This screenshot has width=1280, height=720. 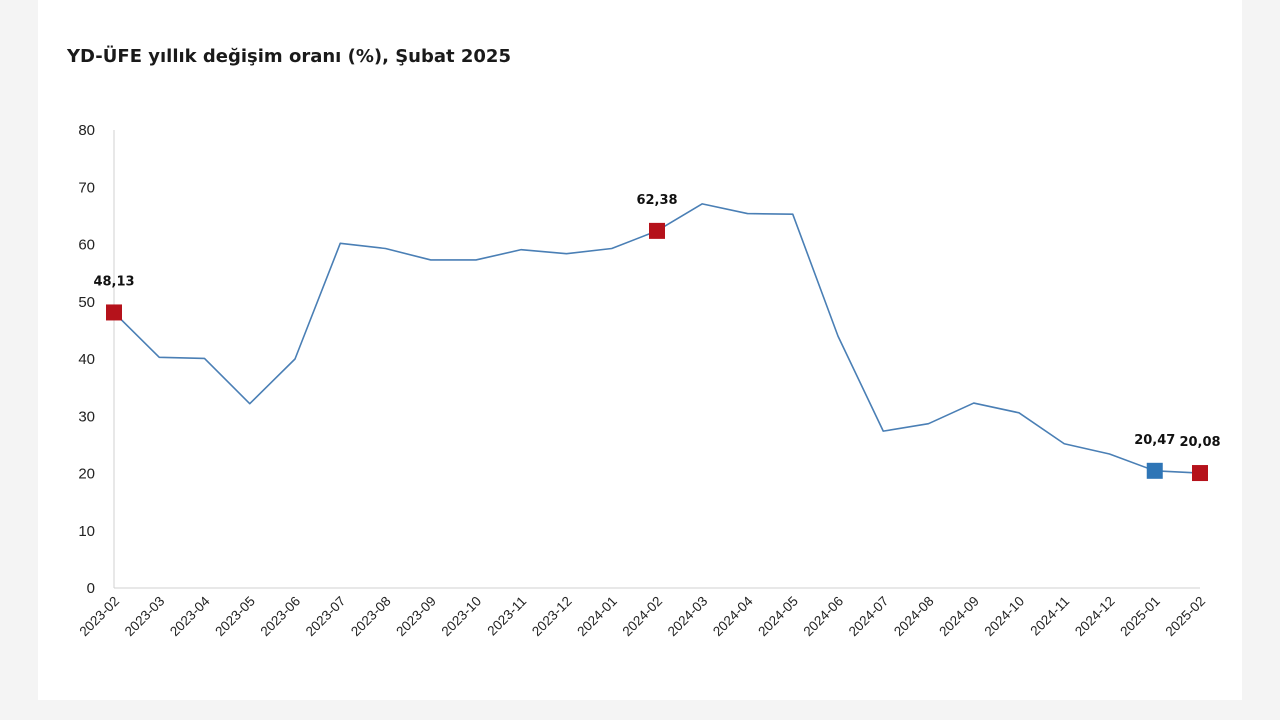 I want to click on x-tick-label: 2025-02, so click(x=1185, y=617).